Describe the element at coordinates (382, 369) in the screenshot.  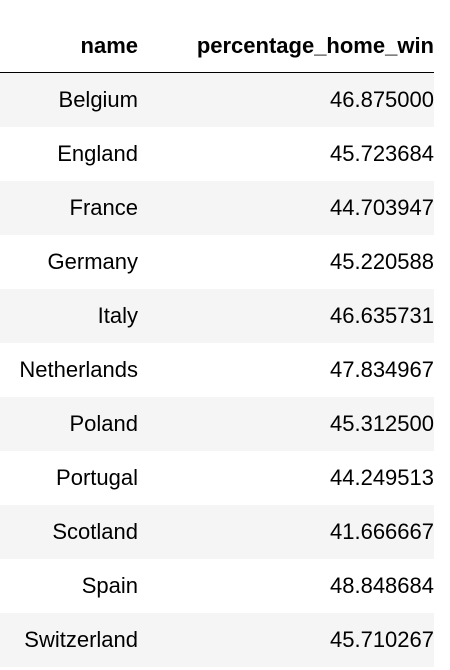
I see `cell-percentage-home-win: 47.834967` at that location.